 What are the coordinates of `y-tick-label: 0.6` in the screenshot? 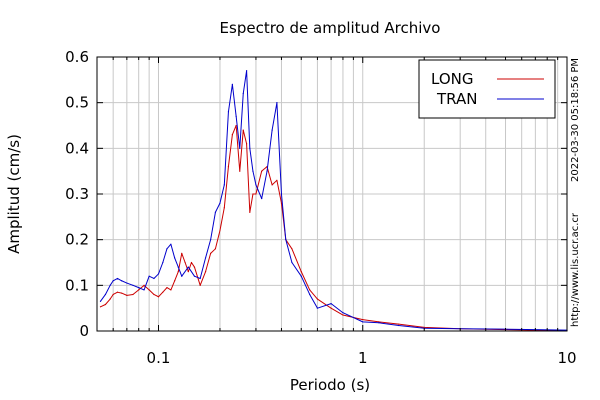 It's located at (77, 57).